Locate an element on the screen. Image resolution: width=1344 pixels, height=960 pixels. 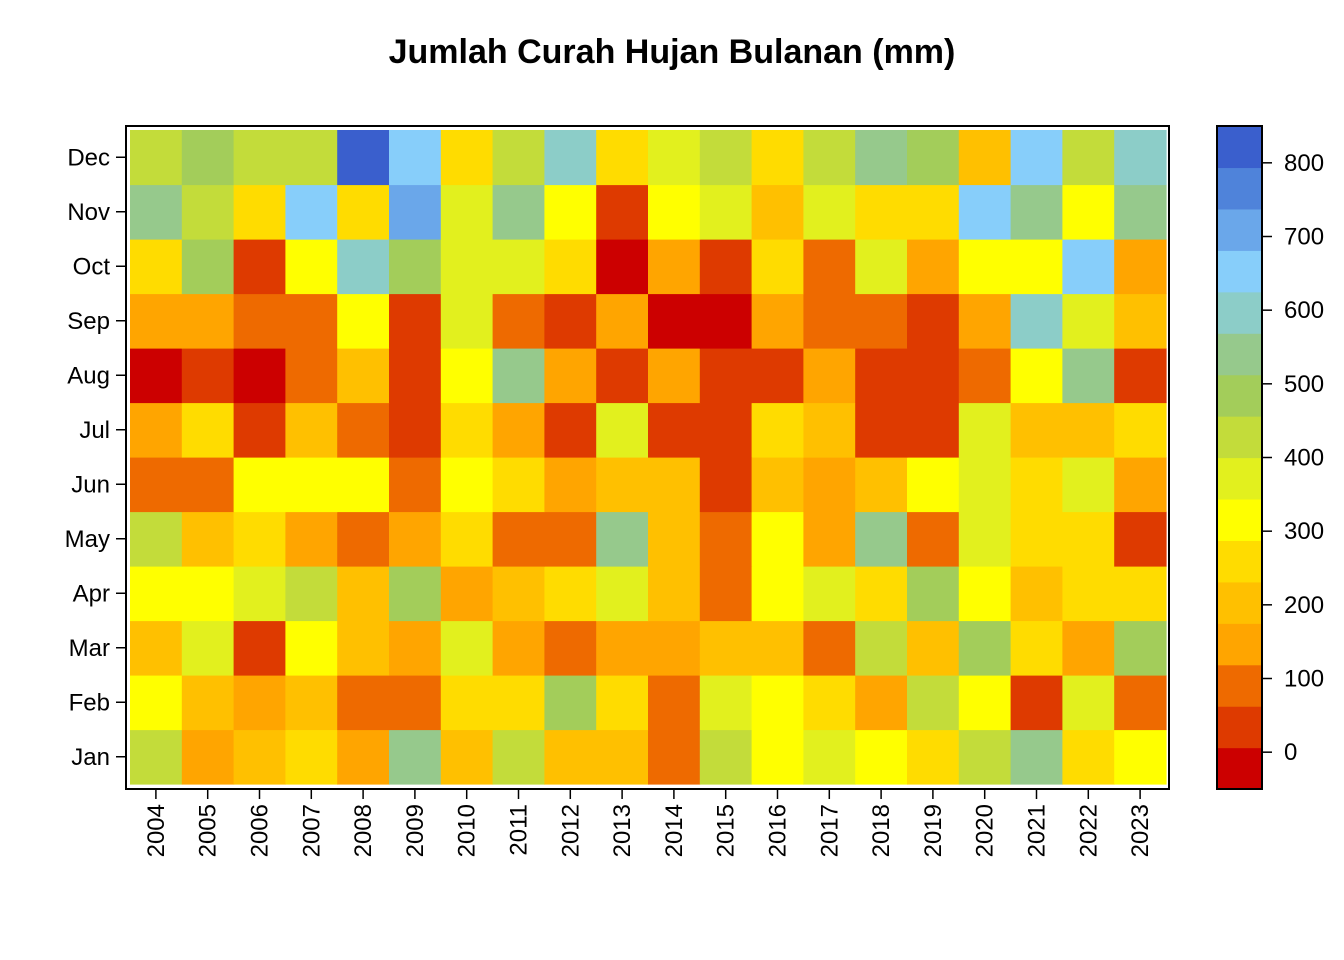
heatmap-cell-2017-jun is located at coordinates (829, 485).